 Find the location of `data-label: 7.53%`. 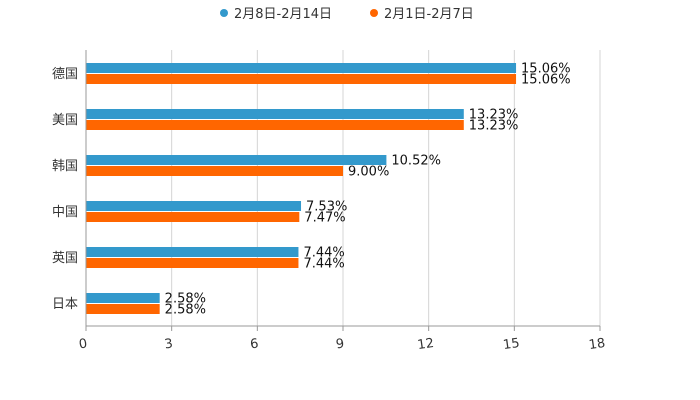

data-label: 7.53% is located at coordinates (326, 207).